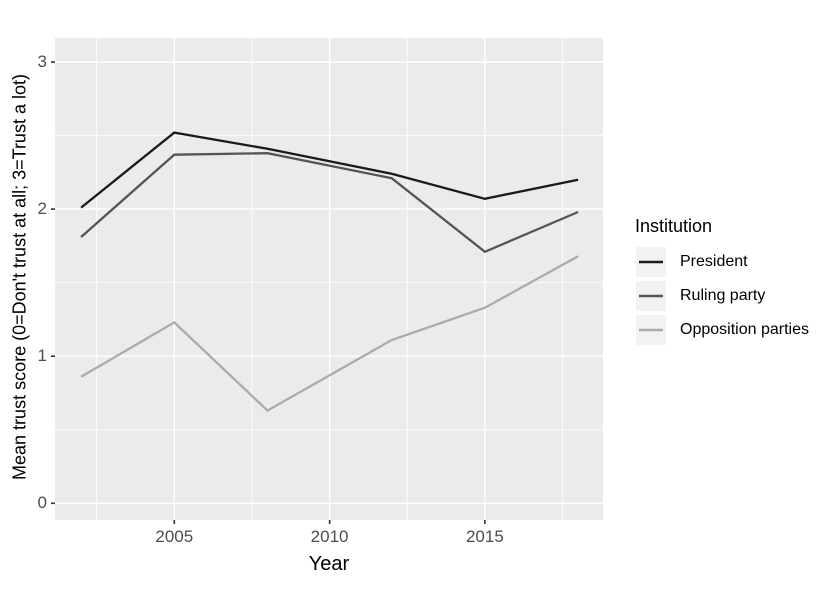 Image resolution: width=831 pixels, height=600 pixels. What do you see at coordinates (174, 536) in the screenshot?
I see `x-tick-label: 2005` at bounding box center [174, 536].